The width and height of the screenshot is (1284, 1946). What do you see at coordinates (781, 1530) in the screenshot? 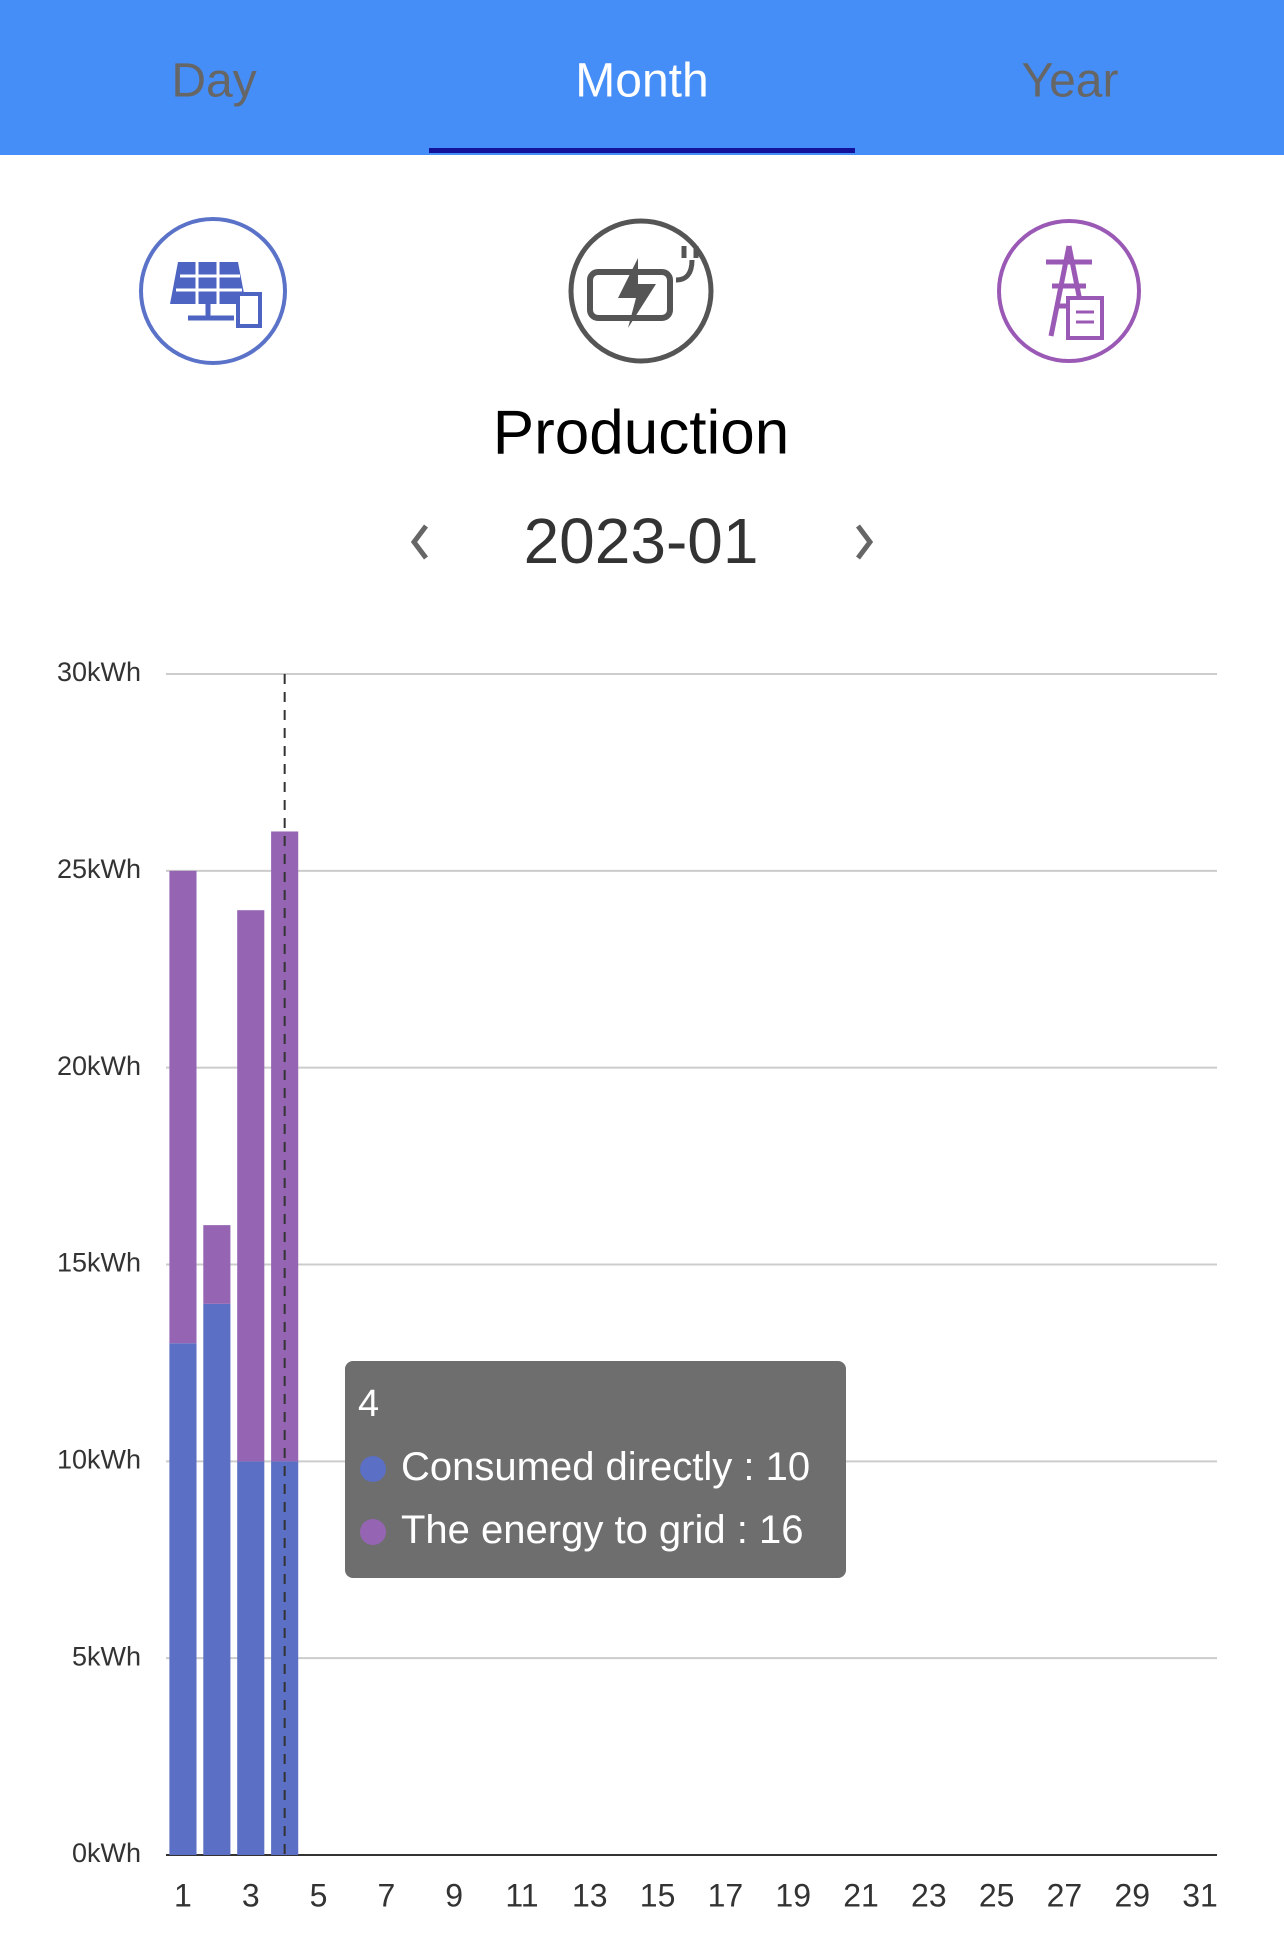
I see `tooltip-part: 16` at bounding box center [781, 1530].